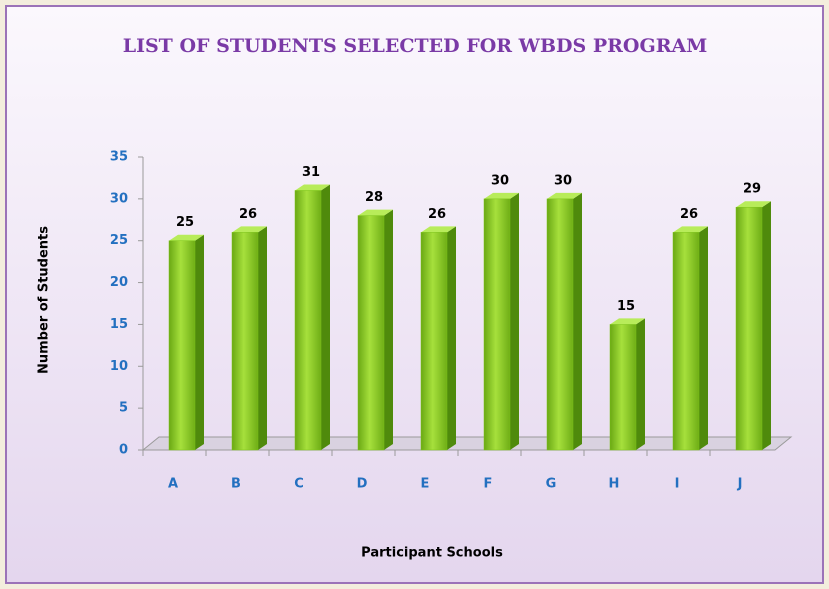 The image size is (829, 589). What do you see at coordinates (119, 282) in the screenshot?
I see `y-tick-label: 20` at bounding box center [119, 282].